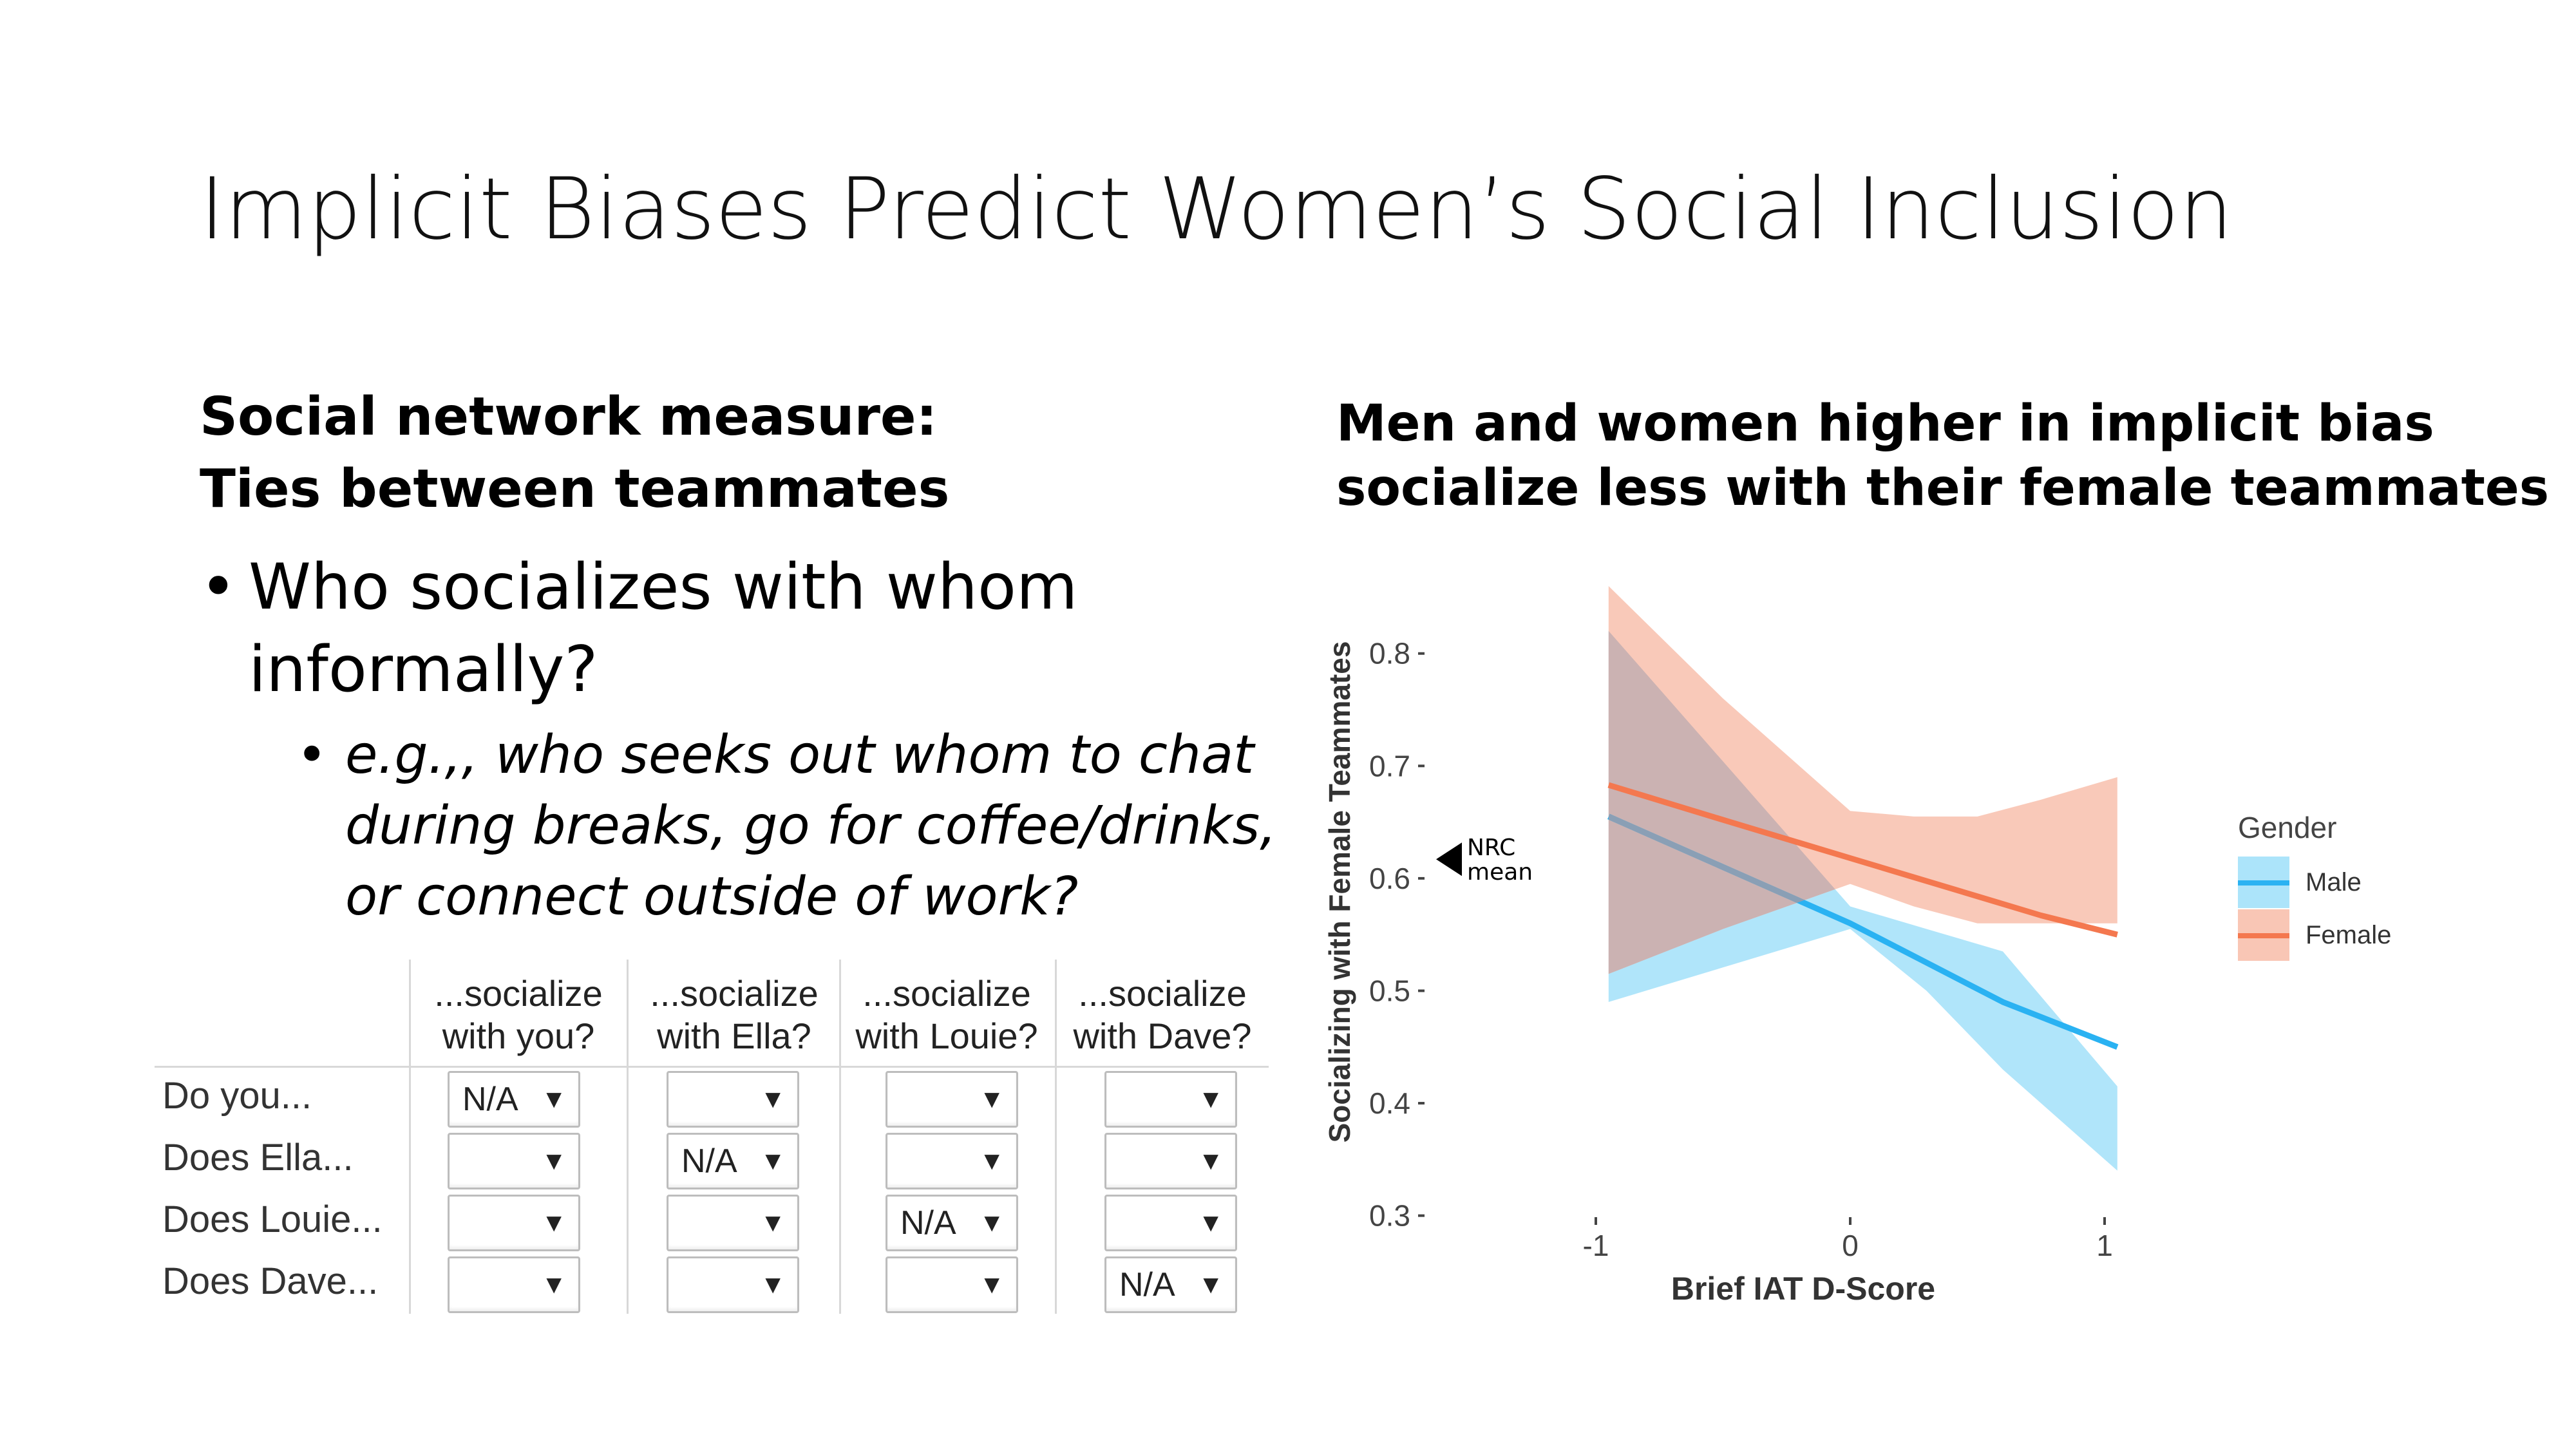 The image size is (2576, 1449). I want to click on bullet-2-line-2: during breaks, go for coffee/drinks,, so click(811, 826).